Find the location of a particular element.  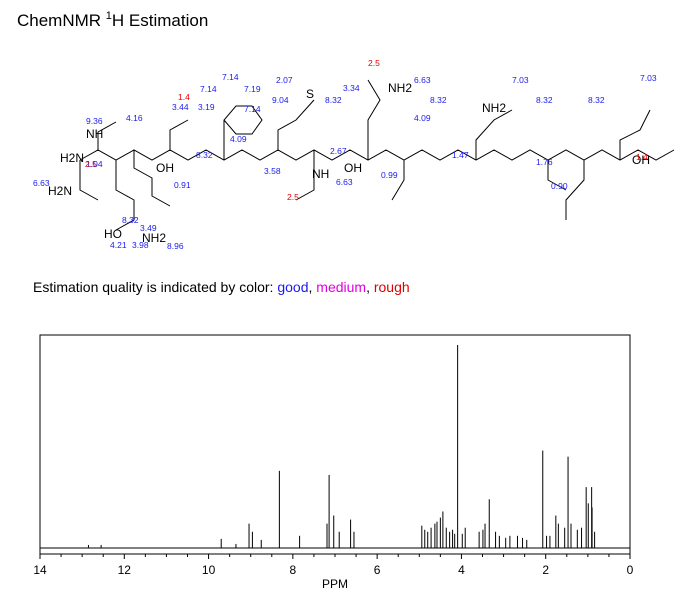

title-suffix: H Estimation is located at coordinates (160, 20).